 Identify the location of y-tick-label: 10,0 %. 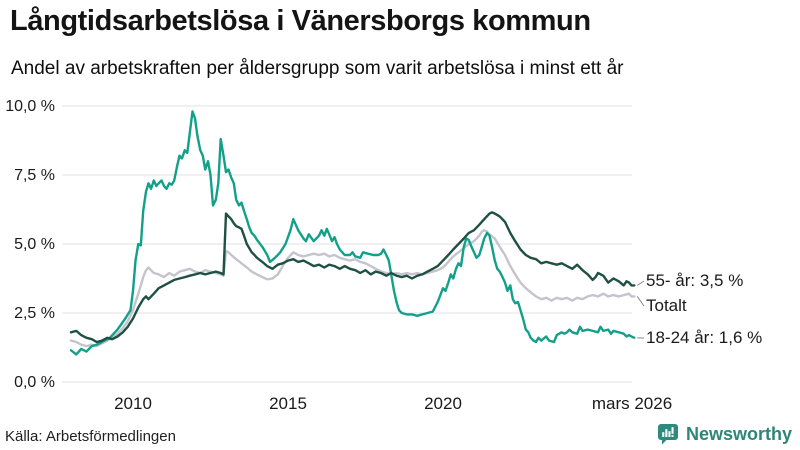
(30, 106).